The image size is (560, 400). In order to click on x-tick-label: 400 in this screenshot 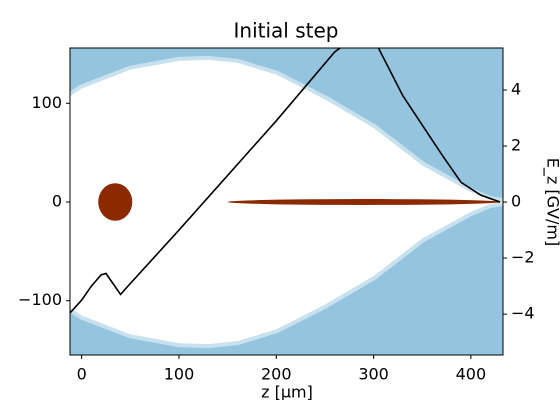, I will do `click(471, 374)`.